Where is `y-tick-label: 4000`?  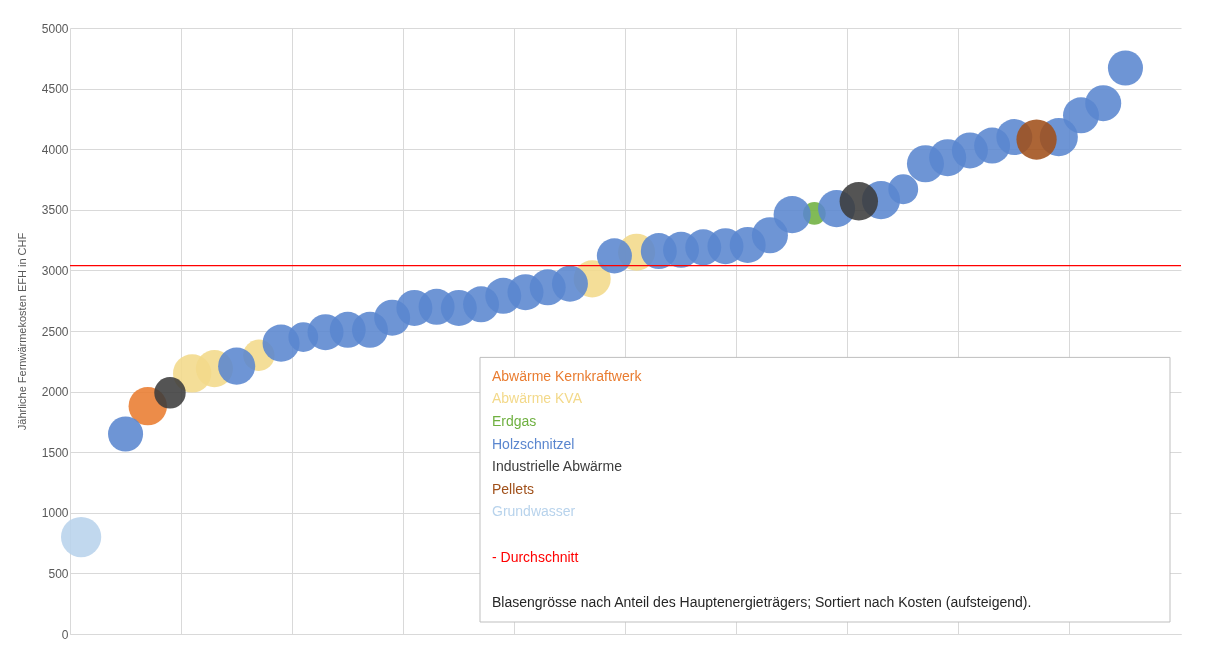 y-tick-label: 4000 is located at coordinates (55, 149).